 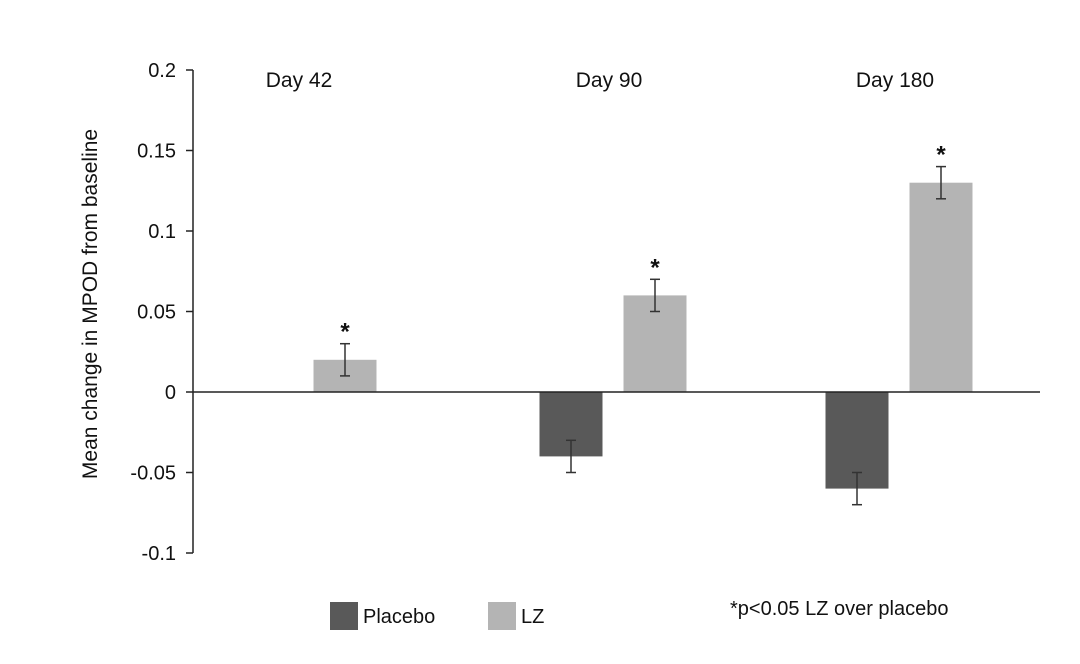 I want to click on category-label: Day 42, so click(x=299, y=80).